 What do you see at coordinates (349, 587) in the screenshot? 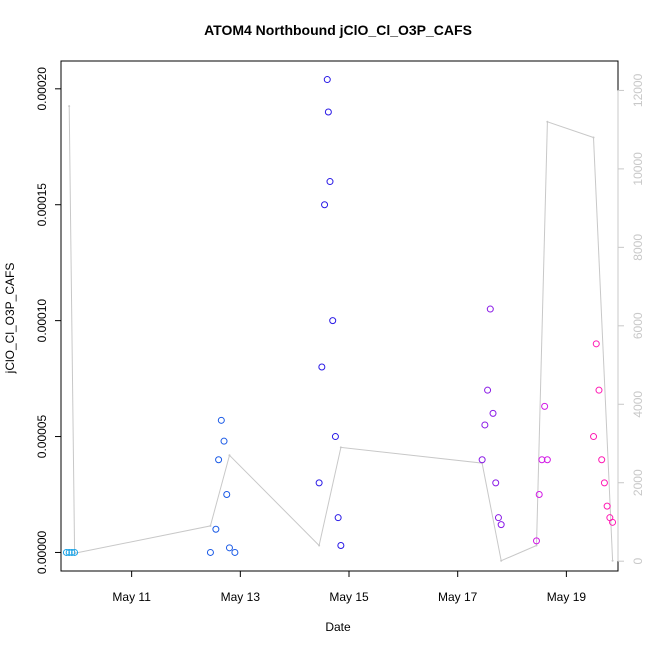
I see `x-axis: May 11 May 13 May 15 May 17 May 19` at bounding box center [349, 587].